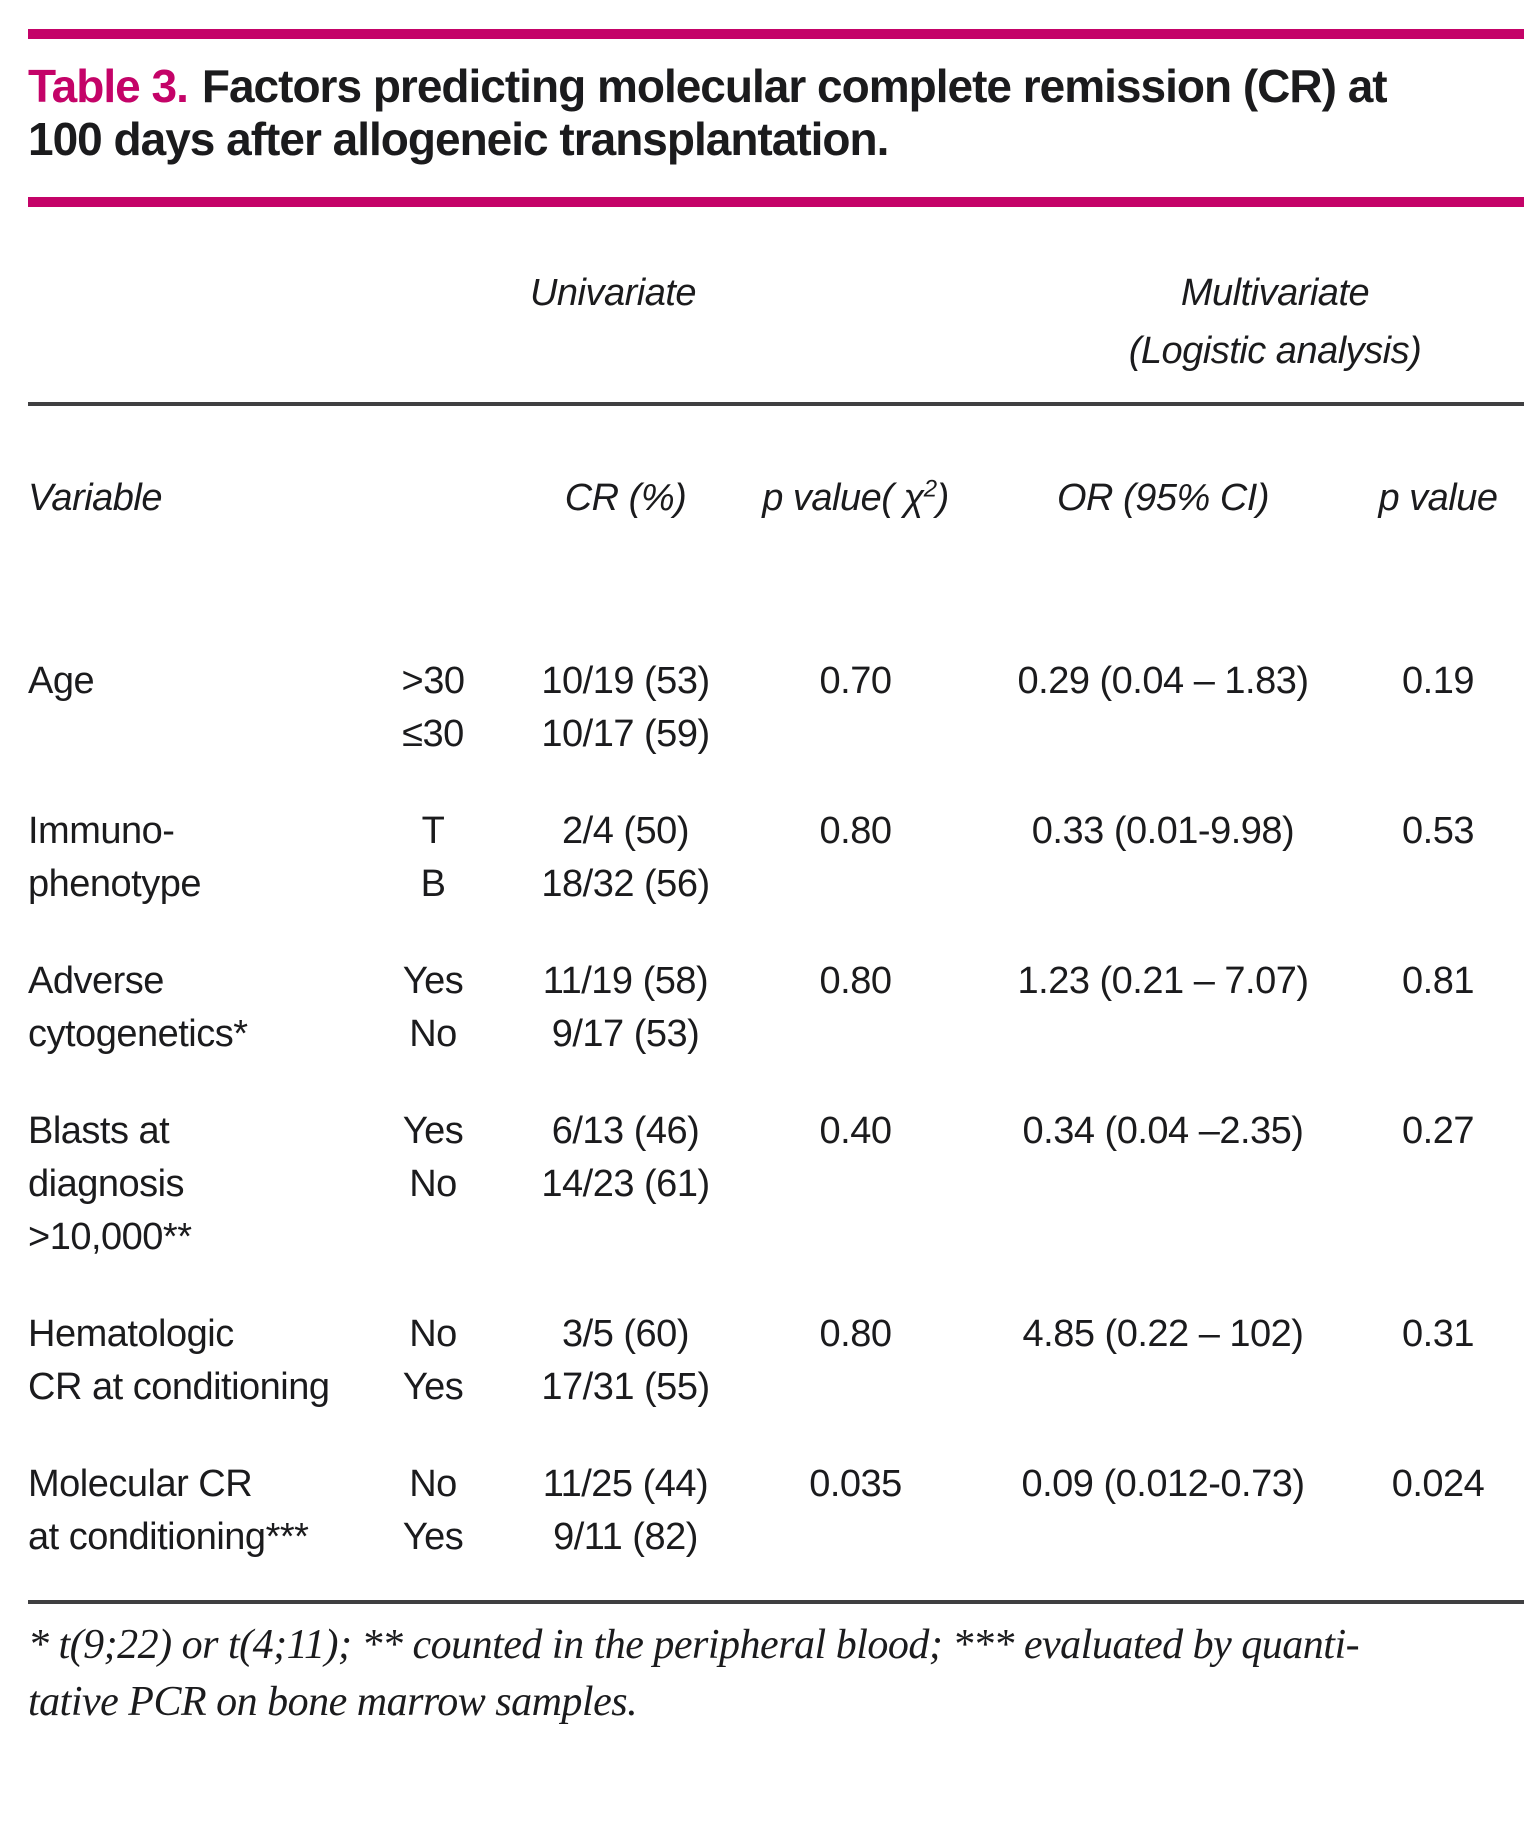  Describe the element at coordinates (776, 202) in the screenshot. I see `title-bottom-accent-rule` at that location.